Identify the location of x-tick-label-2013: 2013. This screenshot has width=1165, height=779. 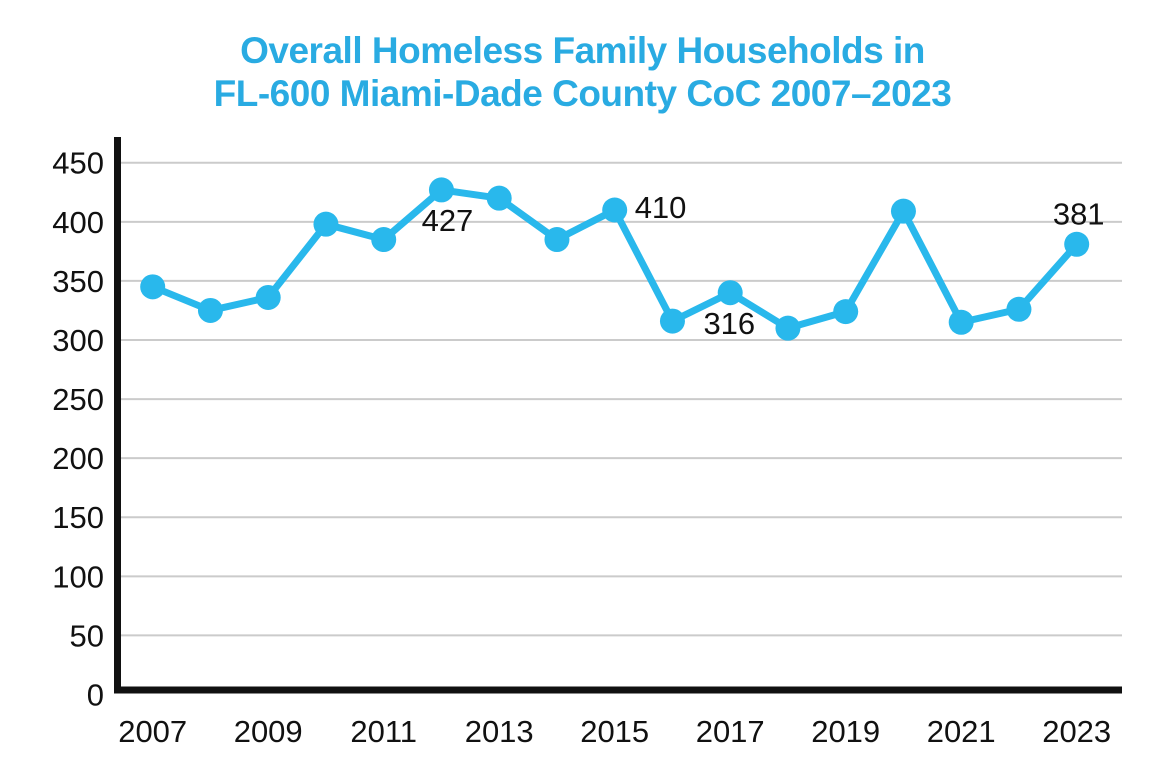
(499, 731).